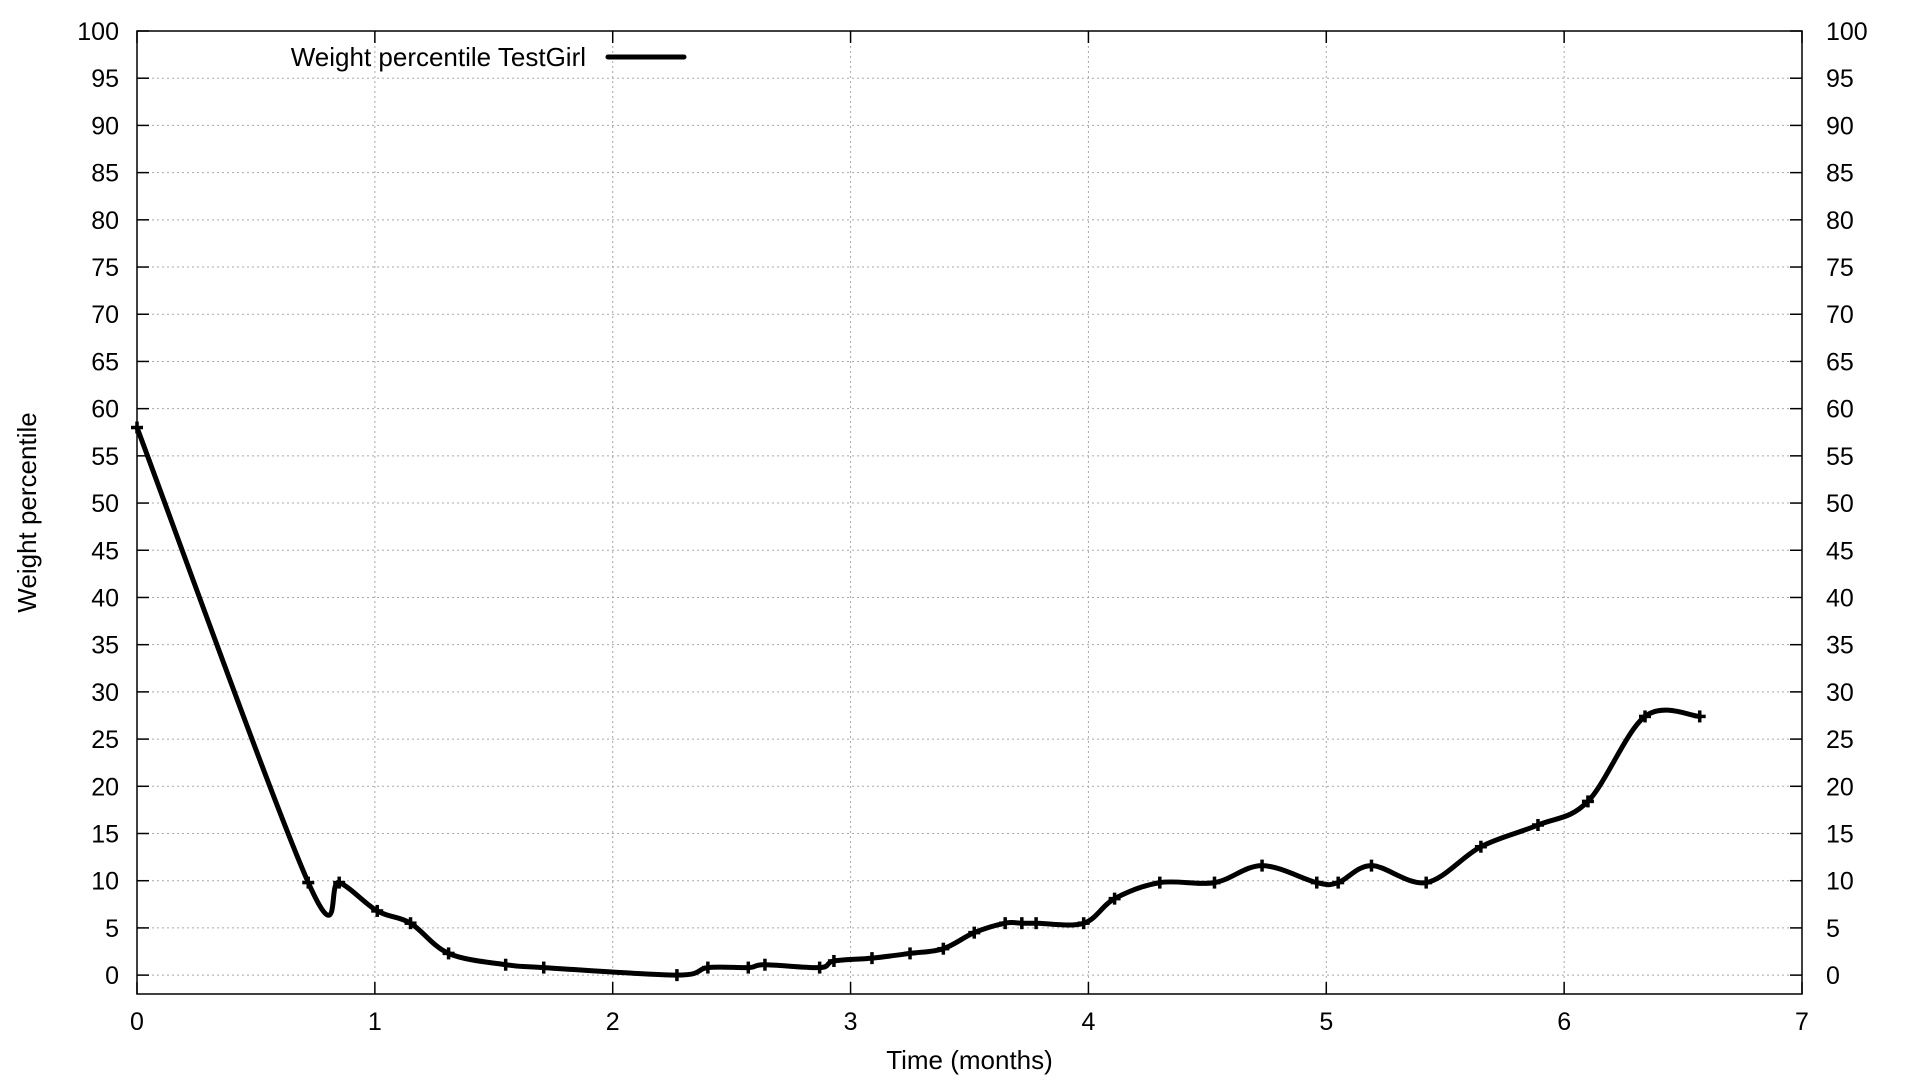  What do you see at coordinates (1840, 504) in the screenshot?
I see `y-tick-label-right: 50` at bounding box center [1840, 504].